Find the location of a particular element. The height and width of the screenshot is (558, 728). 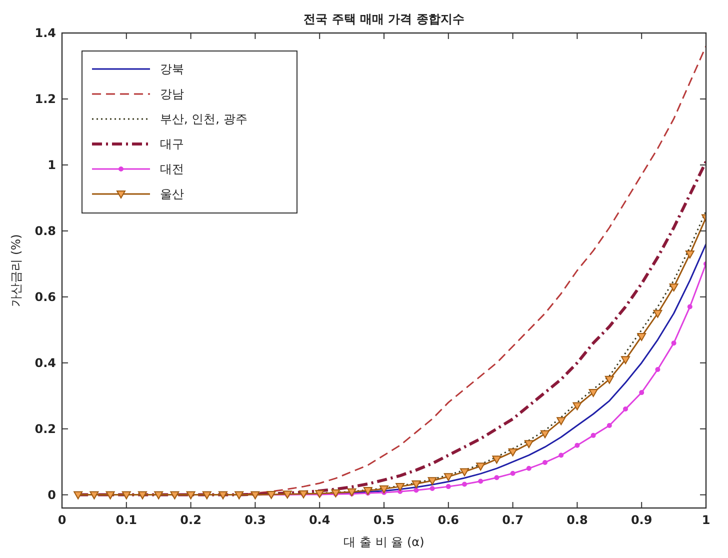

y-tick-label: 1.4 is located at coordinates (45, 33).